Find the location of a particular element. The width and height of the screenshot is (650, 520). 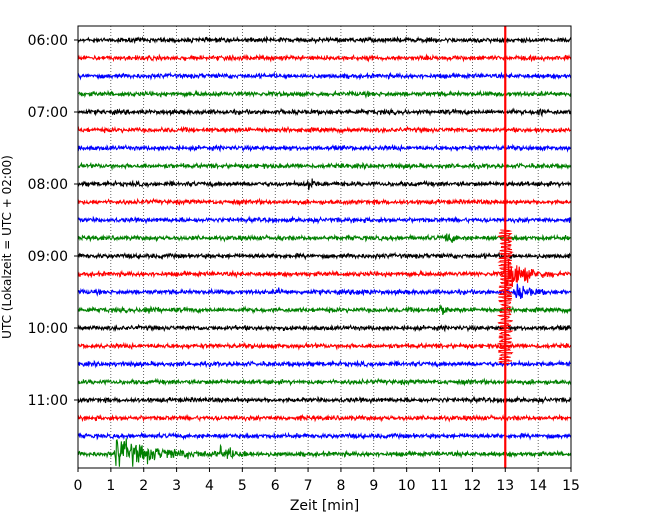

event-signal is located at coordinates (505, 297).